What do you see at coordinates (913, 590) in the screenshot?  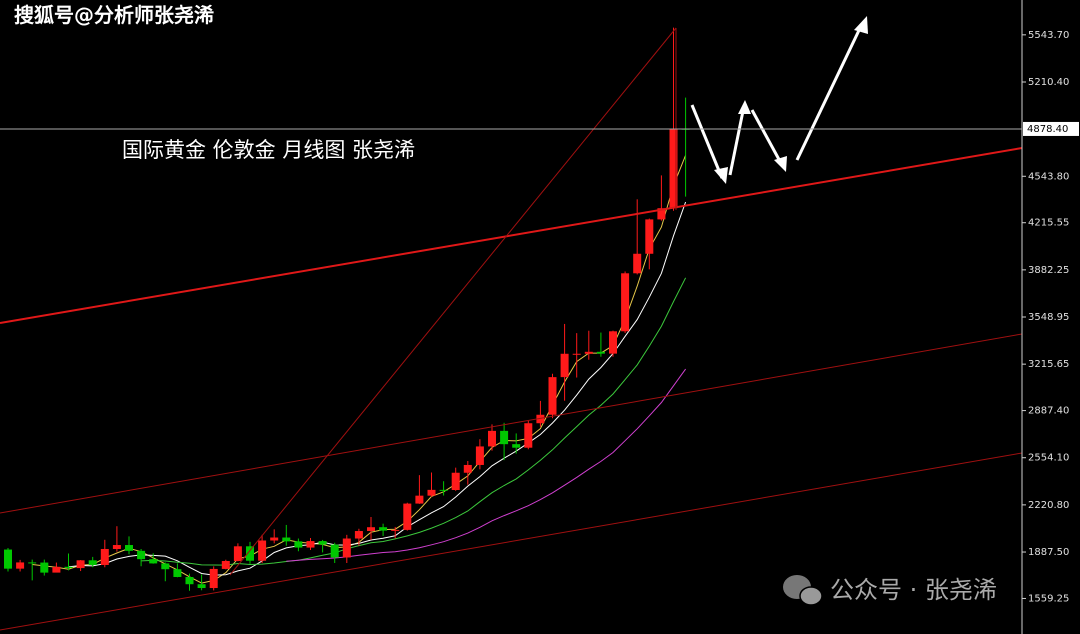 I see `footer-watermark: 公众号 · 张尧浠` at bounding box center [913, 590].